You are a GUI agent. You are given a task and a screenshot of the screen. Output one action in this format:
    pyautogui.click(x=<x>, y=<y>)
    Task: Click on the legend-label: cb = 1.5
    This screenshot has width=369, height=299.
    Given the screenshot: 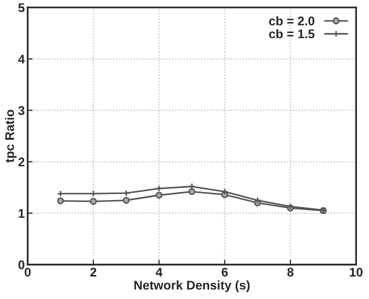 What is the action you would take?
    pyautogui.click(x=291, y=33)
    